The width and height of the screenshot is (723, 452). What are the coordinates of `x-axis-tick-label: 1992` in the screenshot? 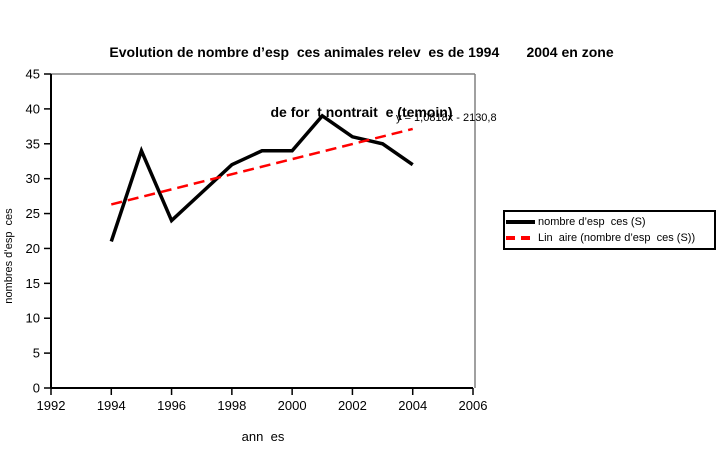 It's located at (51, 405).